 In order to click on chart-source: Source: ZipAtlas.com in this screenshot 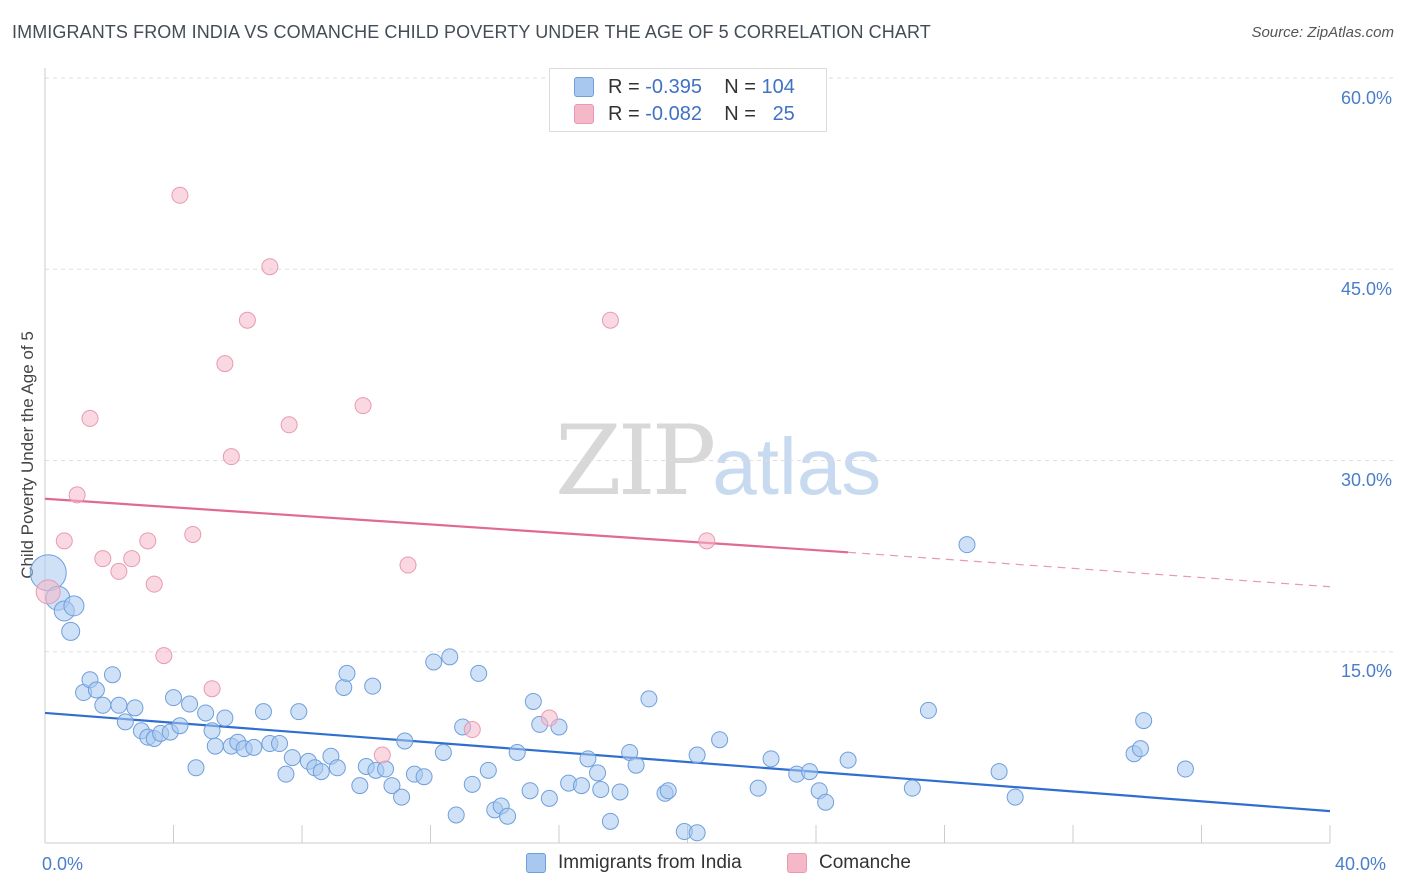, I will do `click(1322, 32)`.